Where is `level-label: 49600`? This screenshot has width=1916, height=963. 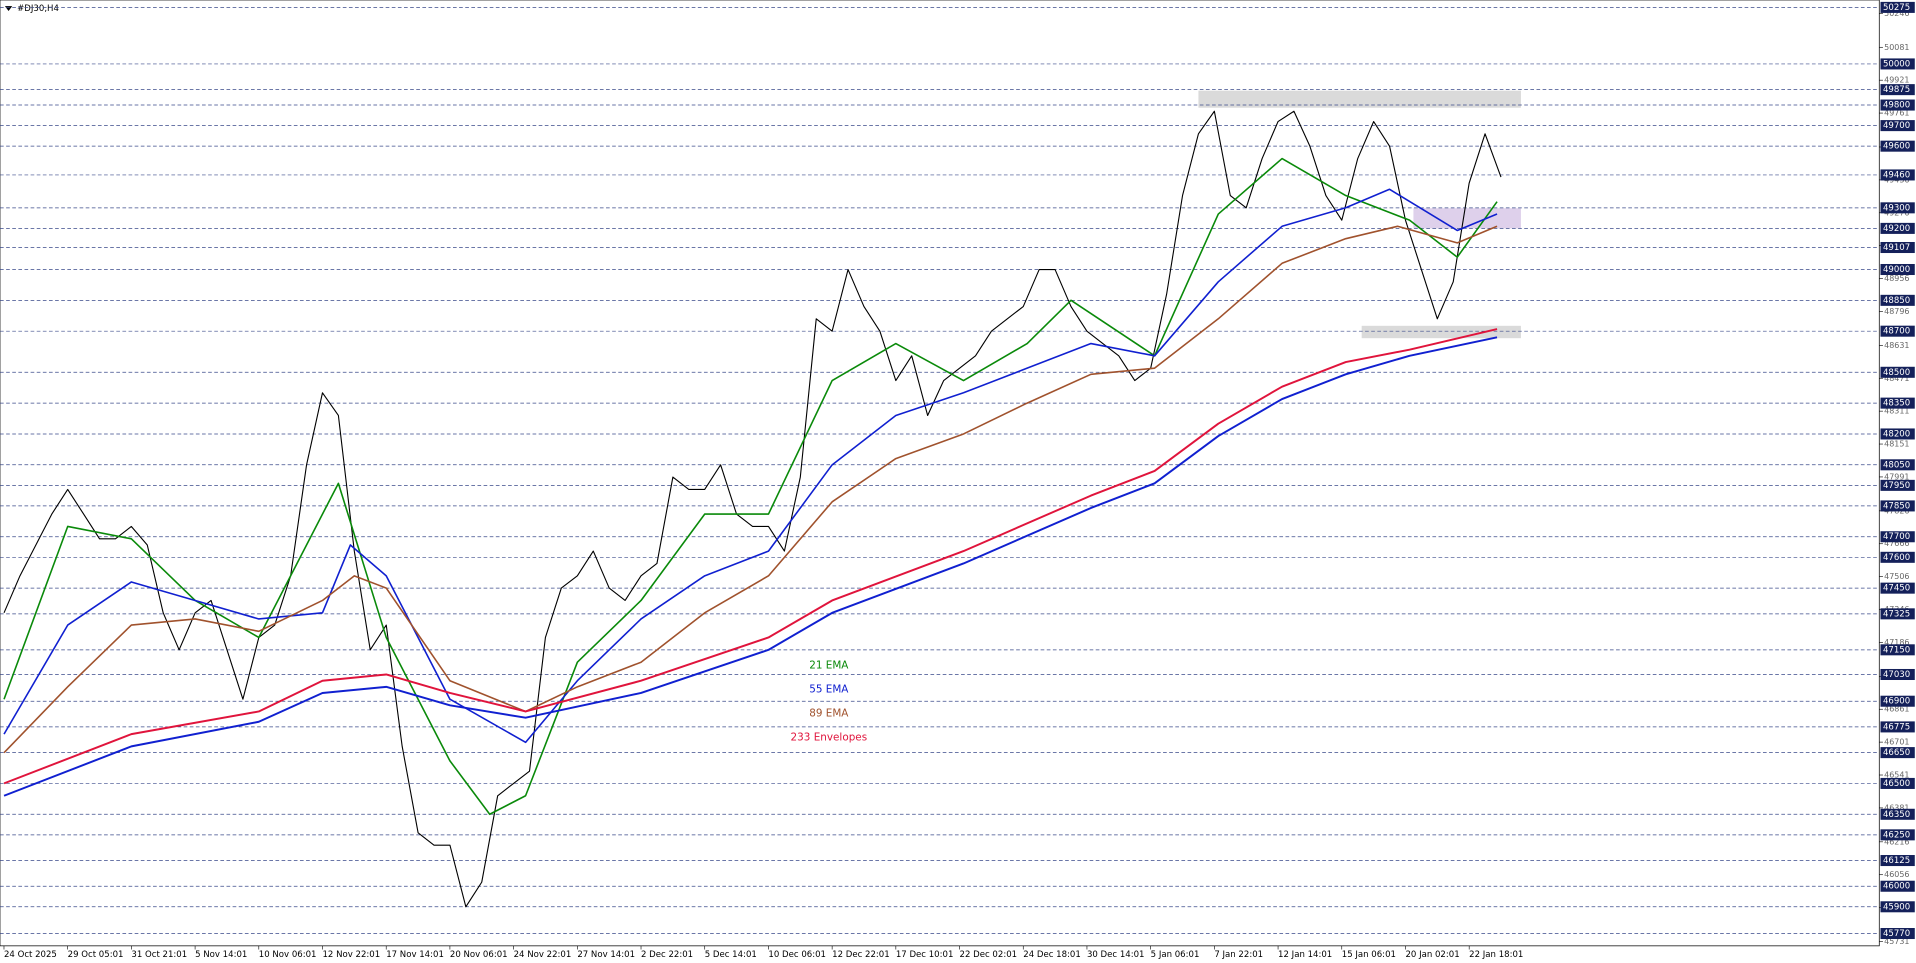 level-label: 49600 is located at coordinates (1896, 147).